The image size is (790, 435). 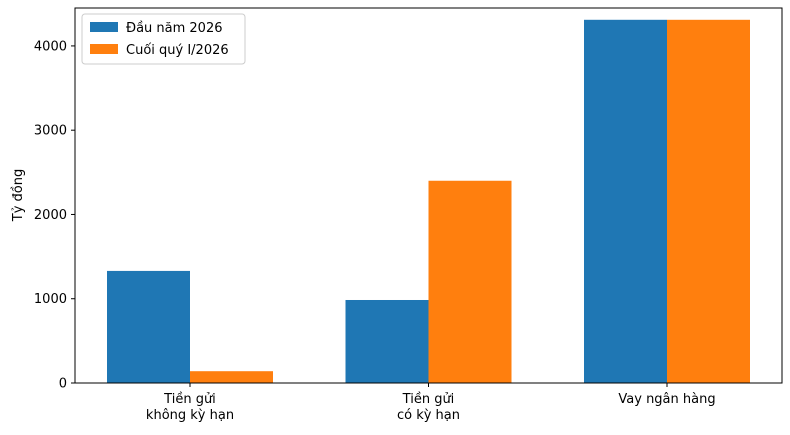 I want to click on y-tick-label: 4000, so click(x=50, y=46).